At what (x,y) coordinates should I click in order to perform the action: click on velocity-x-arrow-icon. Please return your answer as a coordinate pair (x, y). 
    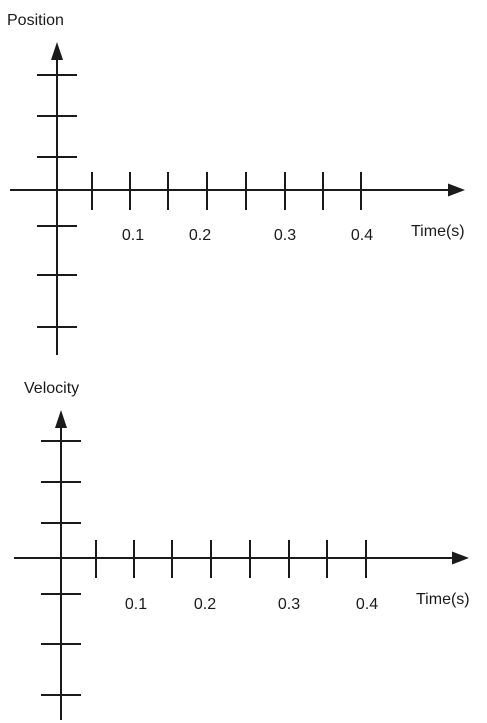
    Looking at the image, I should click on (460, 558).